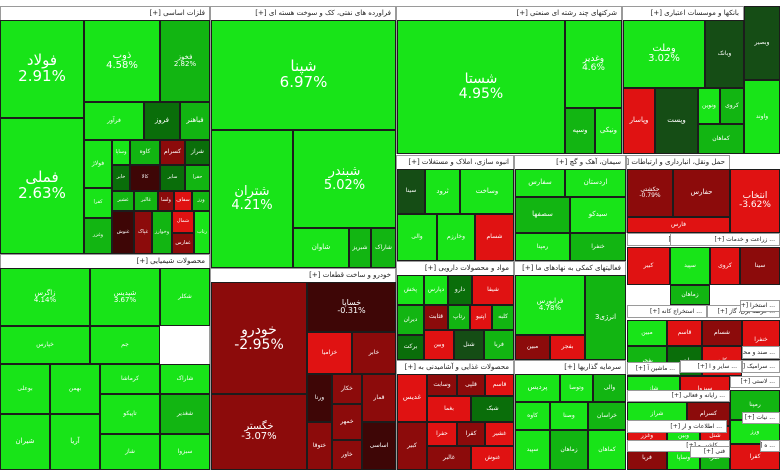 The width and height of the screenshot is (780, 470). I want to click on tile-shaz: شاز, so click(130, 452).